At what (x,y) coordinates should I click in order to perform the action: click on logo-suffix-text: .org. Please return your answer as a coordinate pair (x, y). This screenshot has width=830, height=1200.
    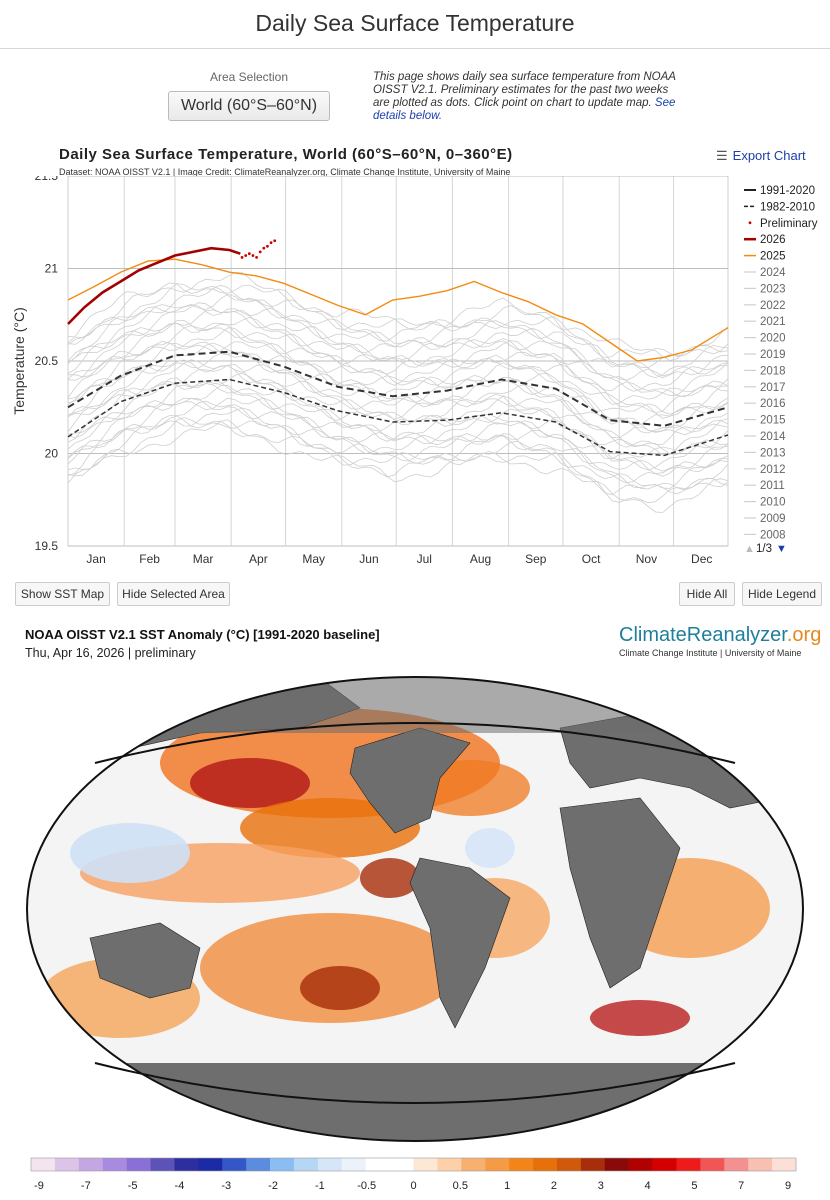
    Looking at the image, I should click on (804, 635).